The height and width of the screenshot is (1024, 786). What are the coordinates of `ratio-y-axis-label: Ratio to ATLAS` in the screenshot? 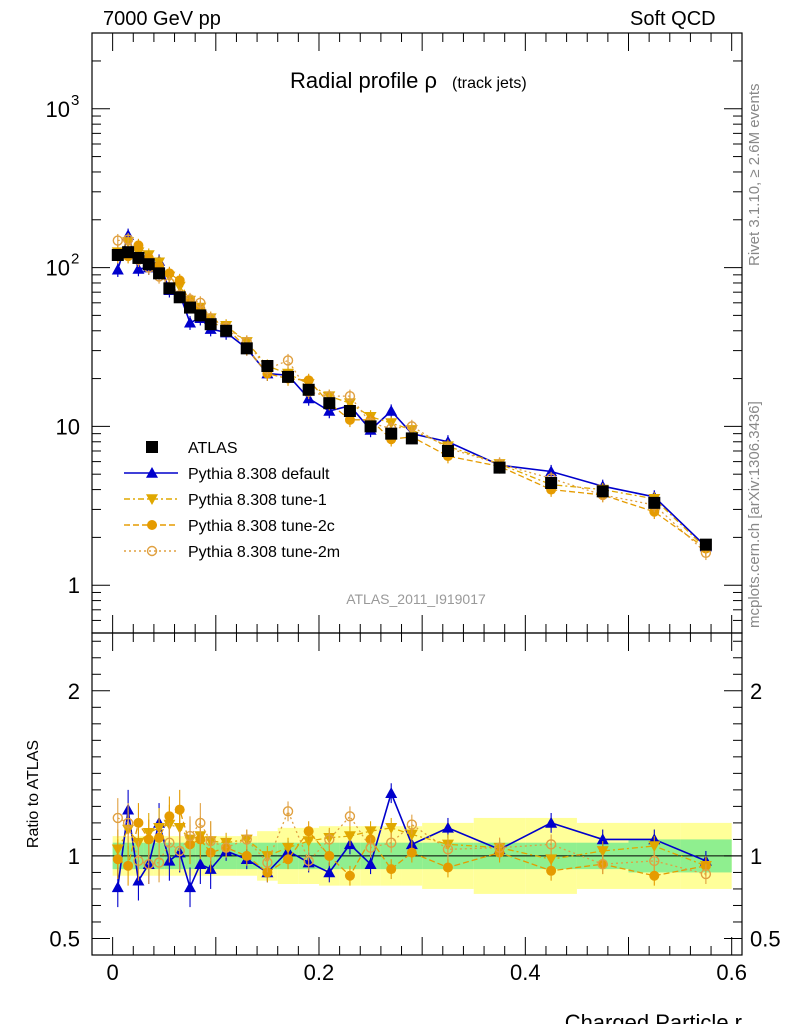 It's located at (33, 794).